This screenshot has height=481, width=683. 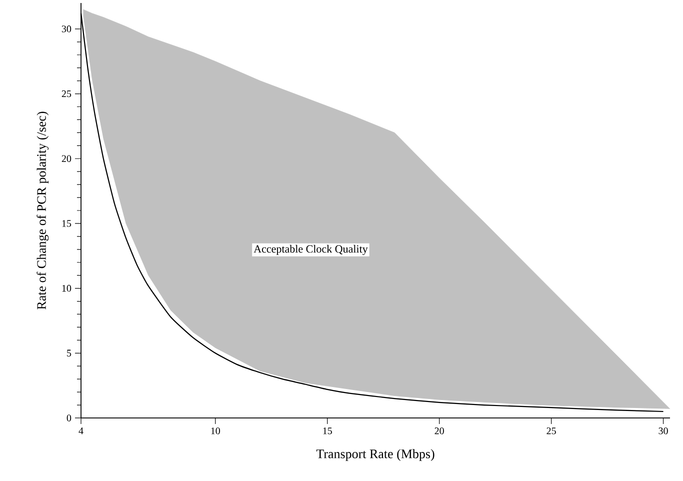 I want to click on y-tick-label: 5, so click(x=69, y=353).